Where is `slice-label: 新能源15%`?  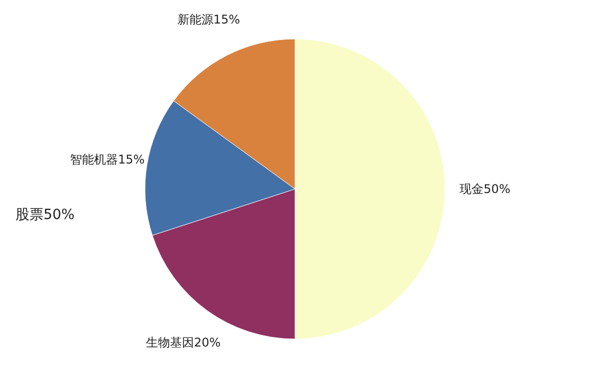 slice-label: 新能源15% is located at coordinates (208, 19).